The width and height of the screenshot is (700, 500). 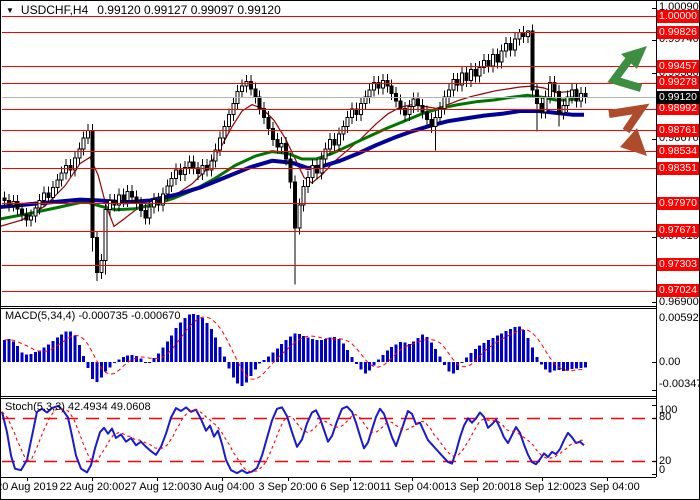 What do you see at coordinates (679, 138) in the screenshot?
I see `price-tick-label: 0.98670` at bounding box center [679, 138].